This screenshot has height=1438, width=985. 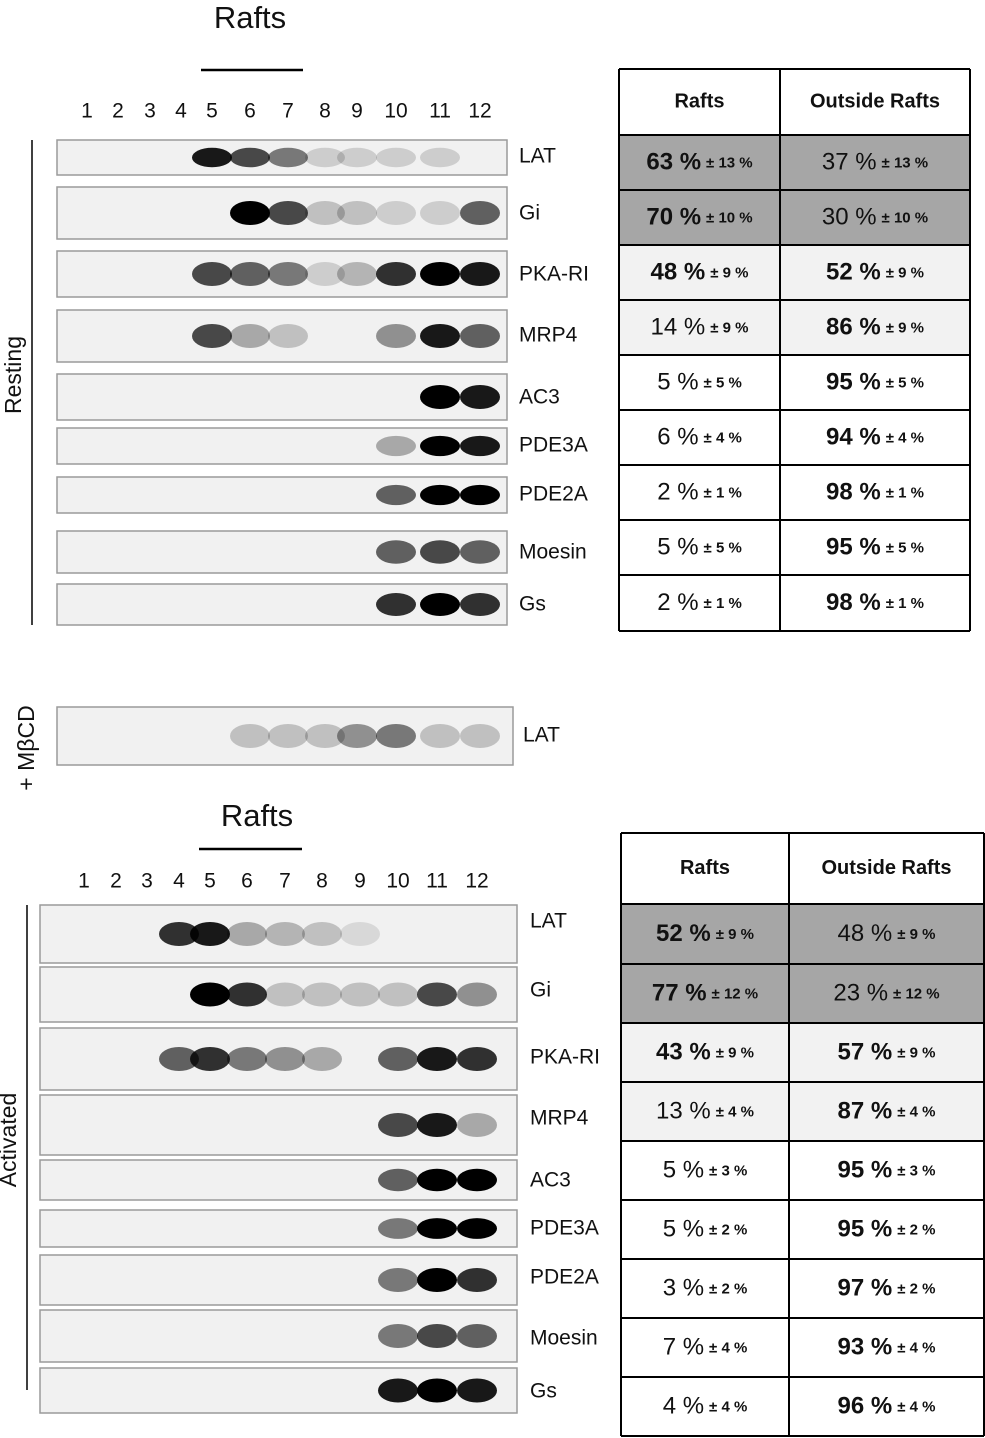 I want to click on table-cell: 5 % ± 5 %, so click(x=699, y=547).